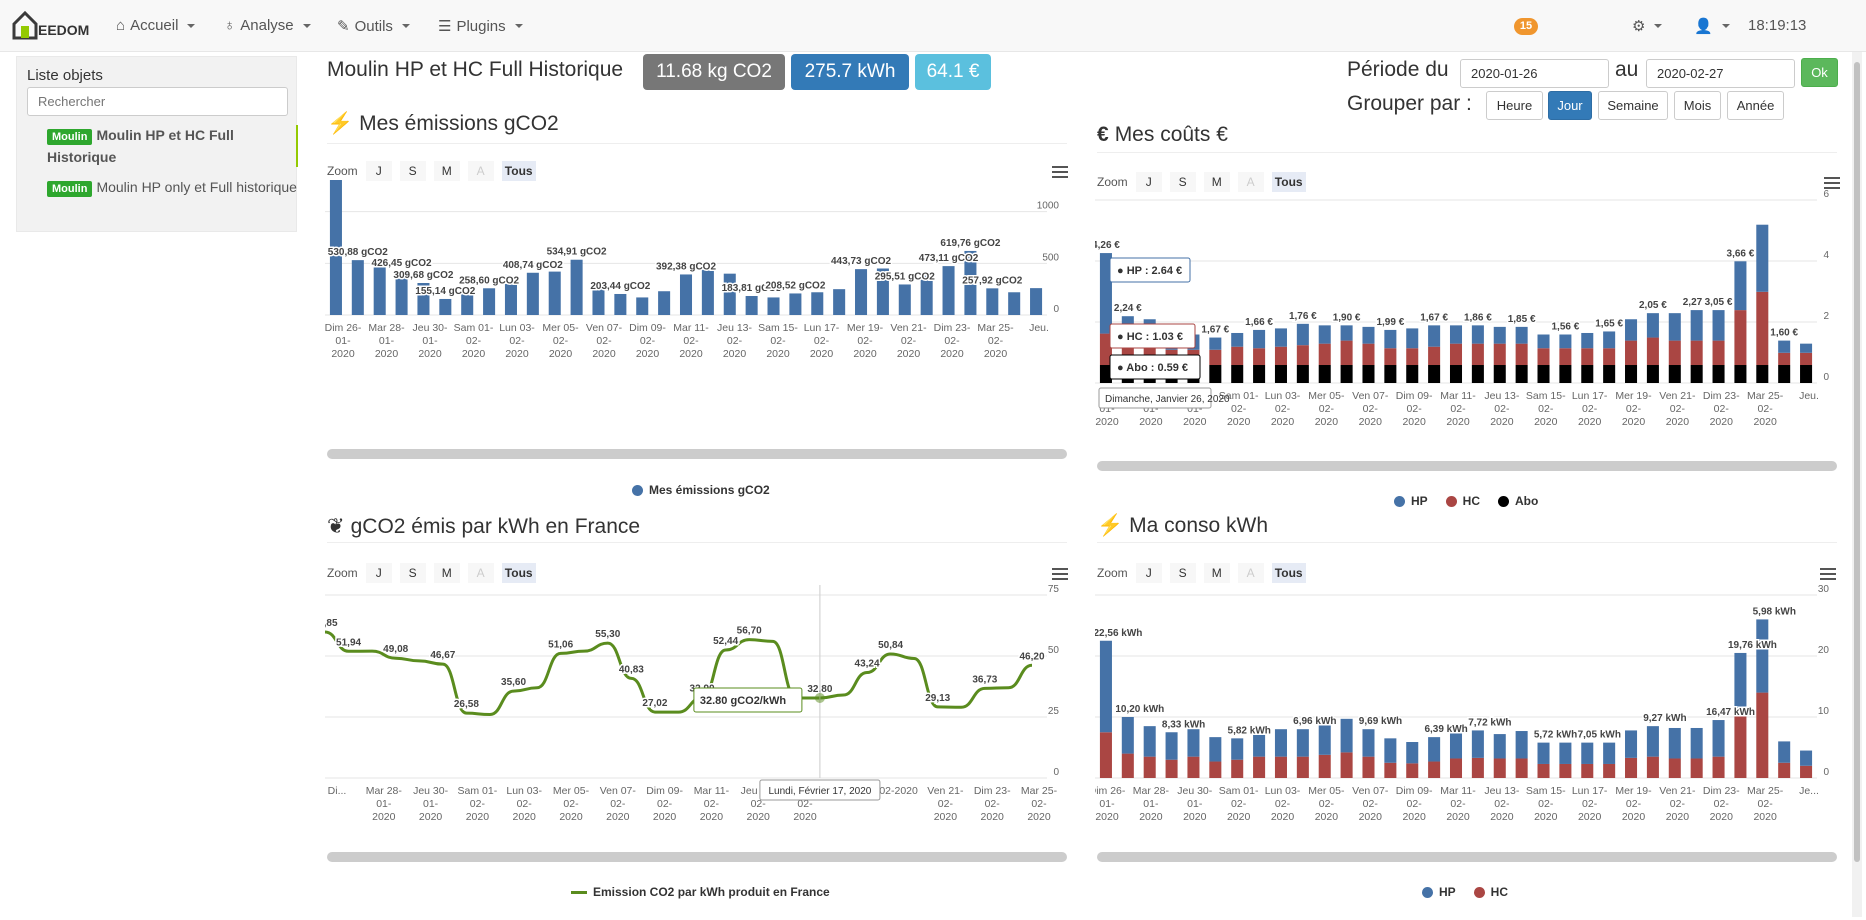 This screenshot has height=920, width=1866. What do you see at coordinates (1466, 501) in the screenshot?
I see `legend: HP HC Abo` at bounding box center [1466, 501].